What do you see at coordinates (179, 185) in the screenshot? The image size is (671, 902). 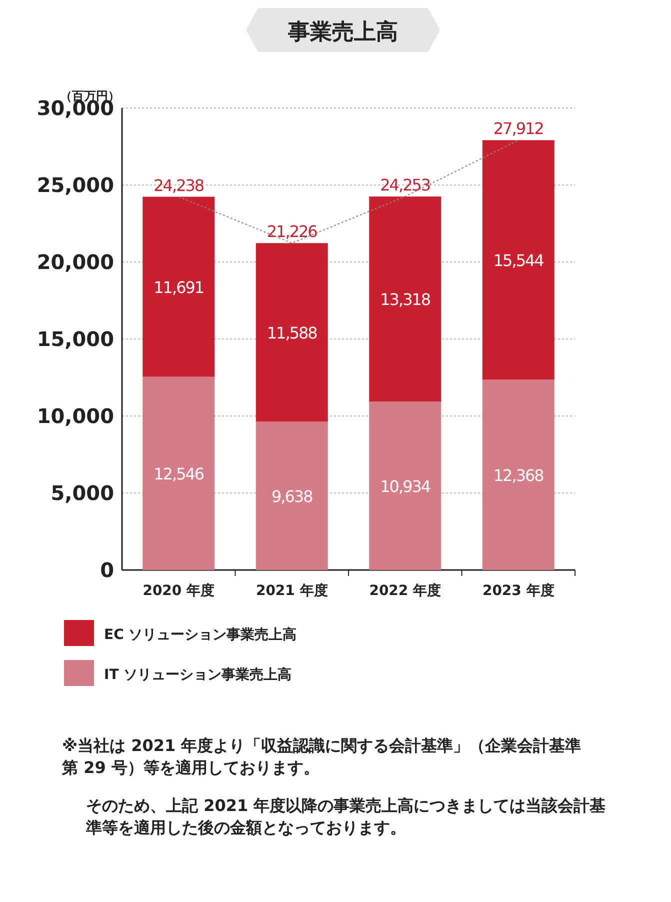 I see `total-label: 24,238` at bounding box center [179, 185].